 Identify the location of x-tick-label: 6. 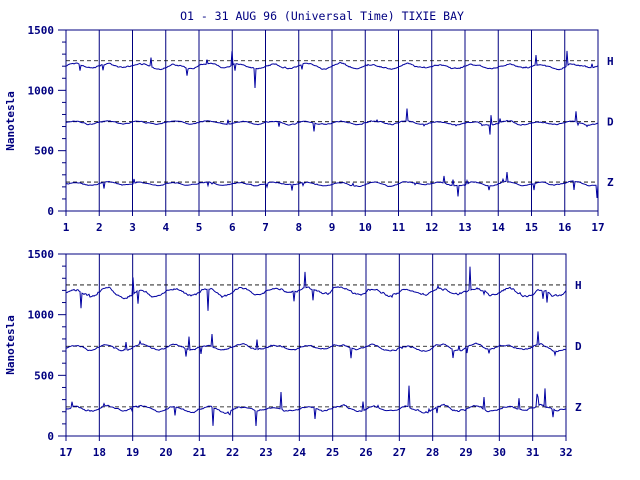
(232, 227).